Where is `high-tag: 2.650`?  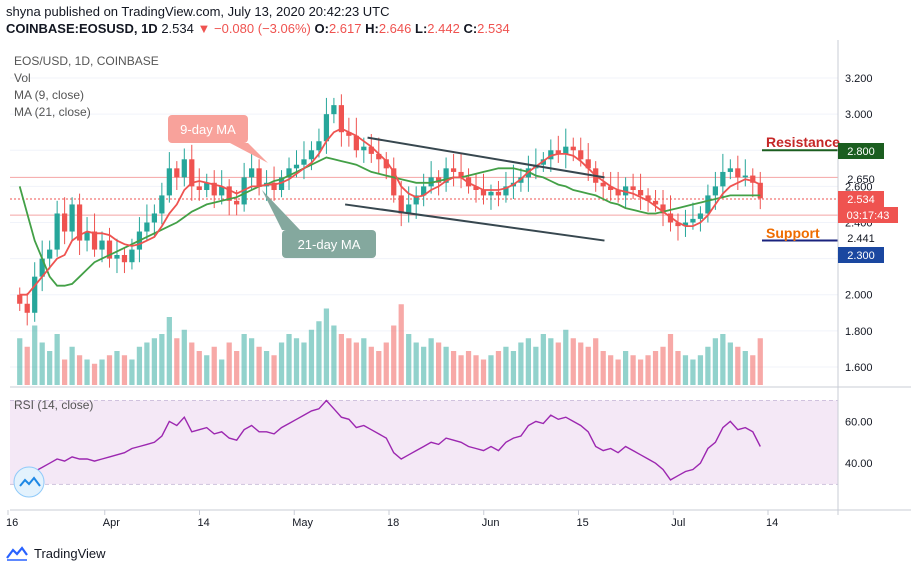
high-tag: 2.650 is located at coordinates (861, 180).